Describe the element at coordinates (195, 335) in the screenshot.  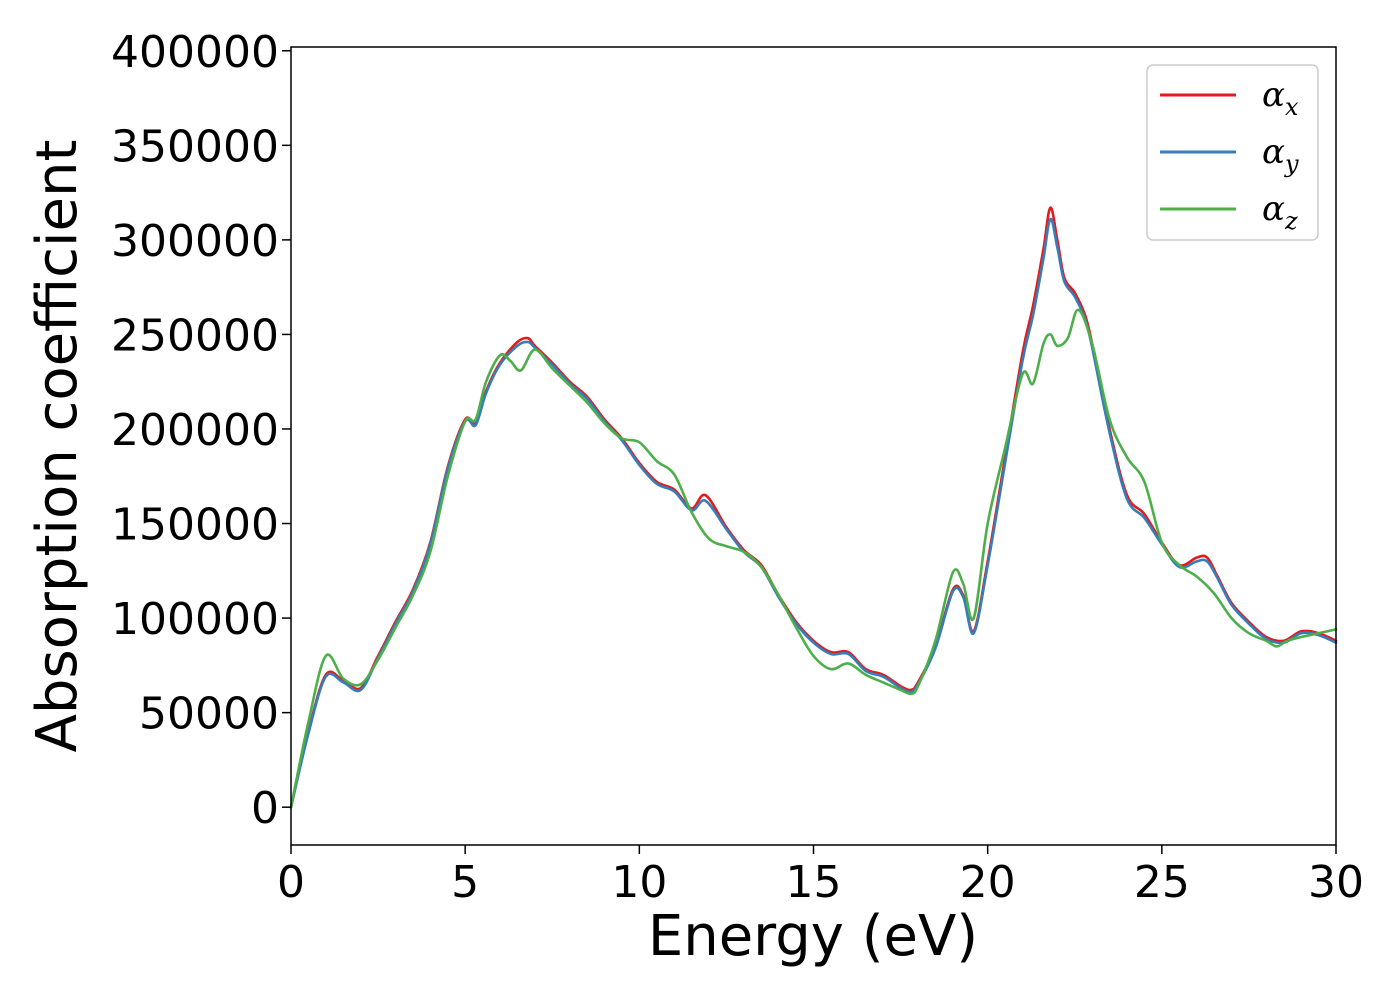
I see `y-tick-label: 250000` at that location.